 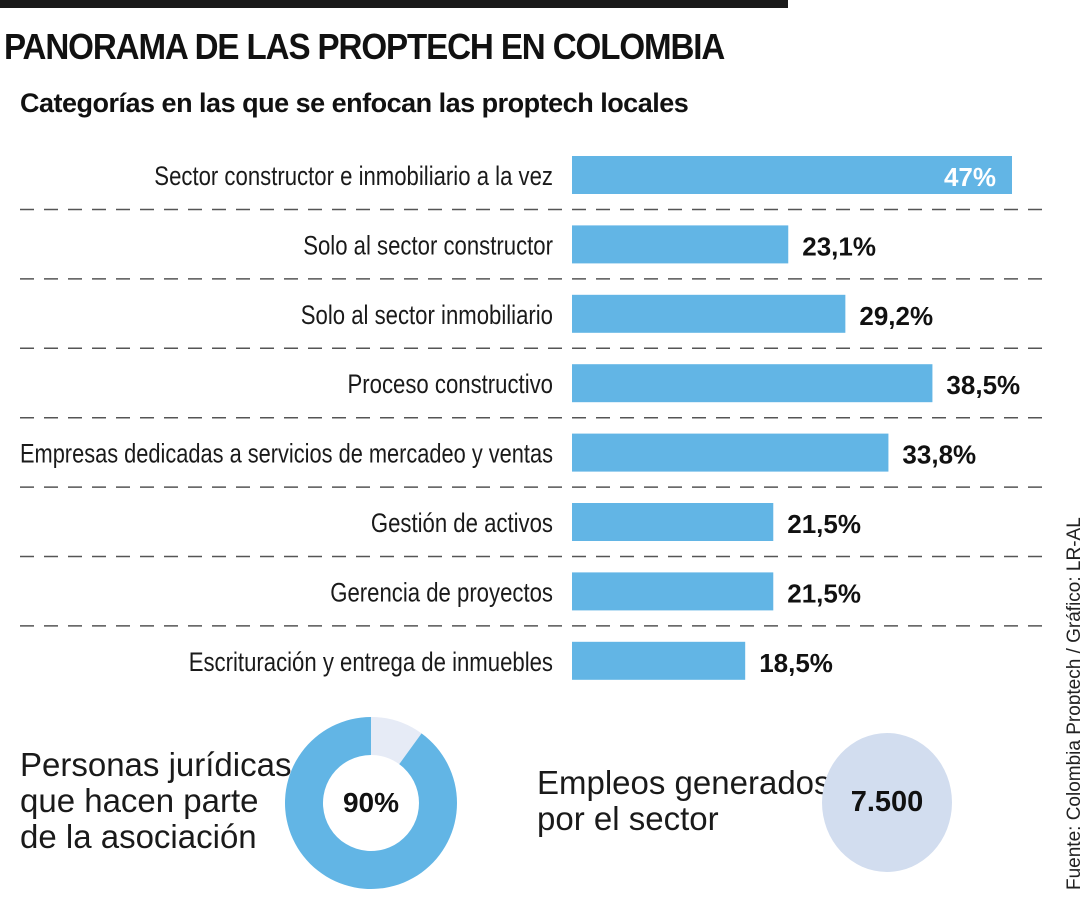 I want to click on top-rule, so click(x=394, y=4).